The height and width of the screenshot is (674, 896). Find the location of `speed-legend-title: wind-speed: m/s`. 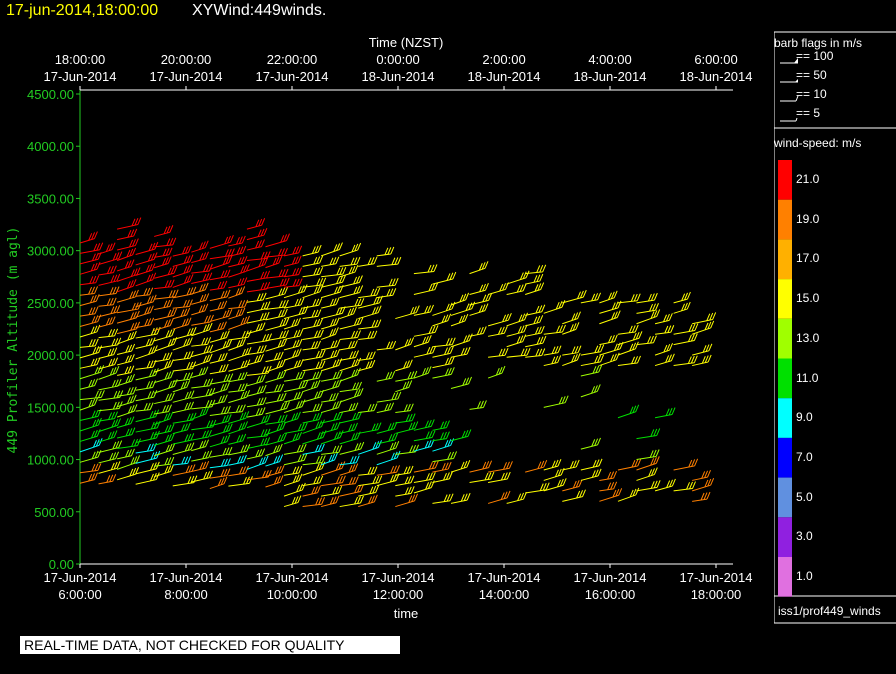

speed-legend-title: wind-speed: m/s is located at coordinates (818, 143).